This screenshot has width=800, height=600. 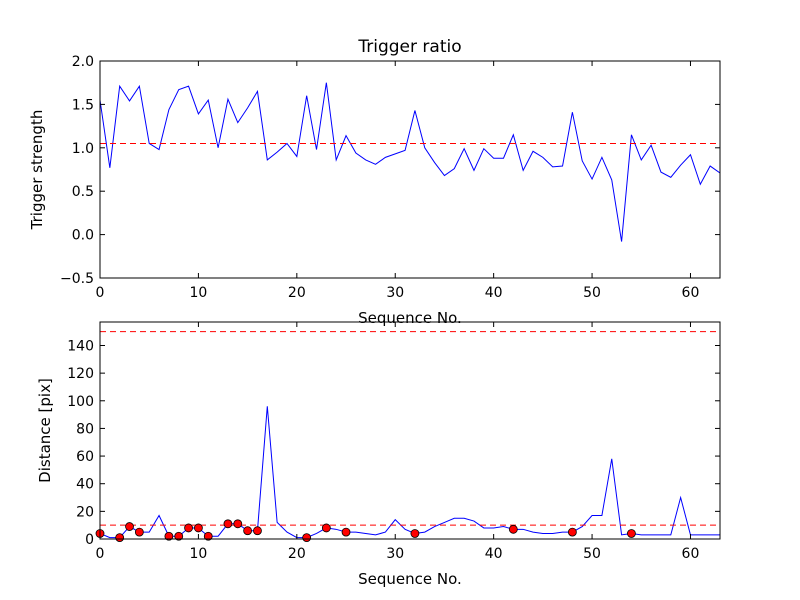 What do you see at coordinates (80, 374) in the screenshot?
I see `bottom-y-tick-label: 120` at bounding box center [80, 374].